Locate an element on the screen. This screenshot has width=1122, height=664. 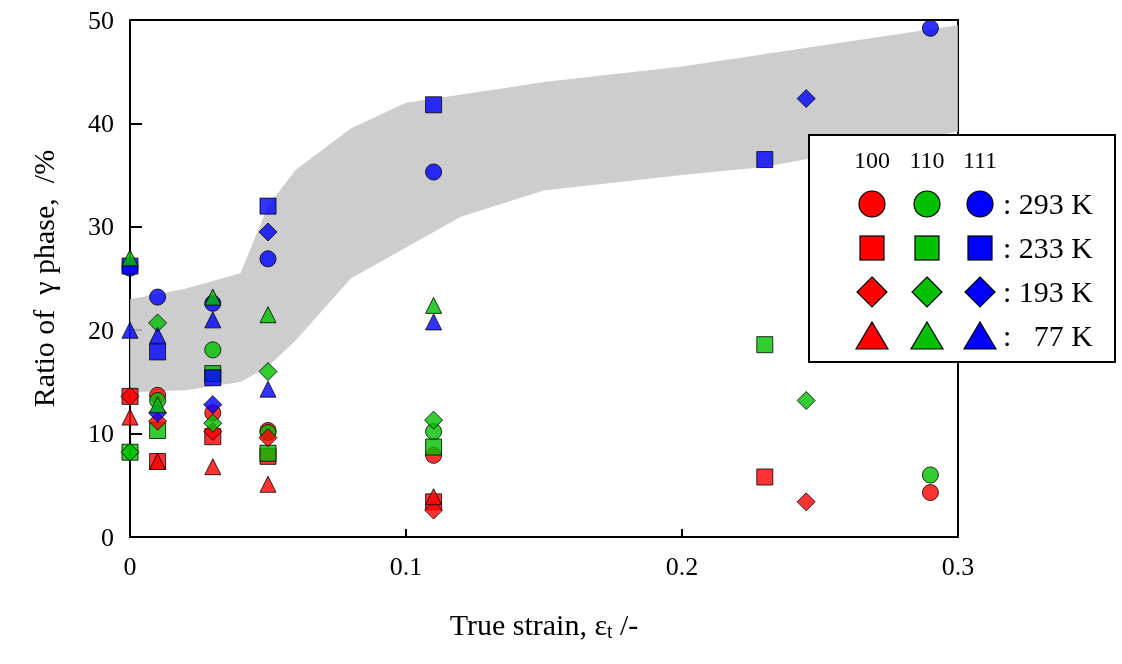
x-tick-label: 0.3 is located at coordinates (958, 566).